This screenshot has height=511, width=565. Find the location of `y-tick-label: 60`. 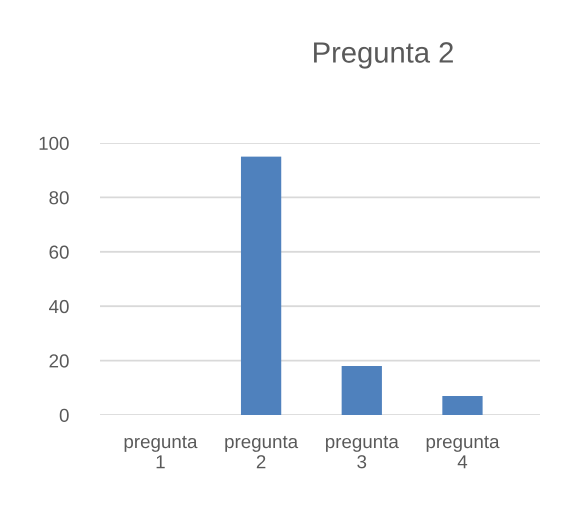

y-tick-label: 60 is located at coordinates (59, 252).